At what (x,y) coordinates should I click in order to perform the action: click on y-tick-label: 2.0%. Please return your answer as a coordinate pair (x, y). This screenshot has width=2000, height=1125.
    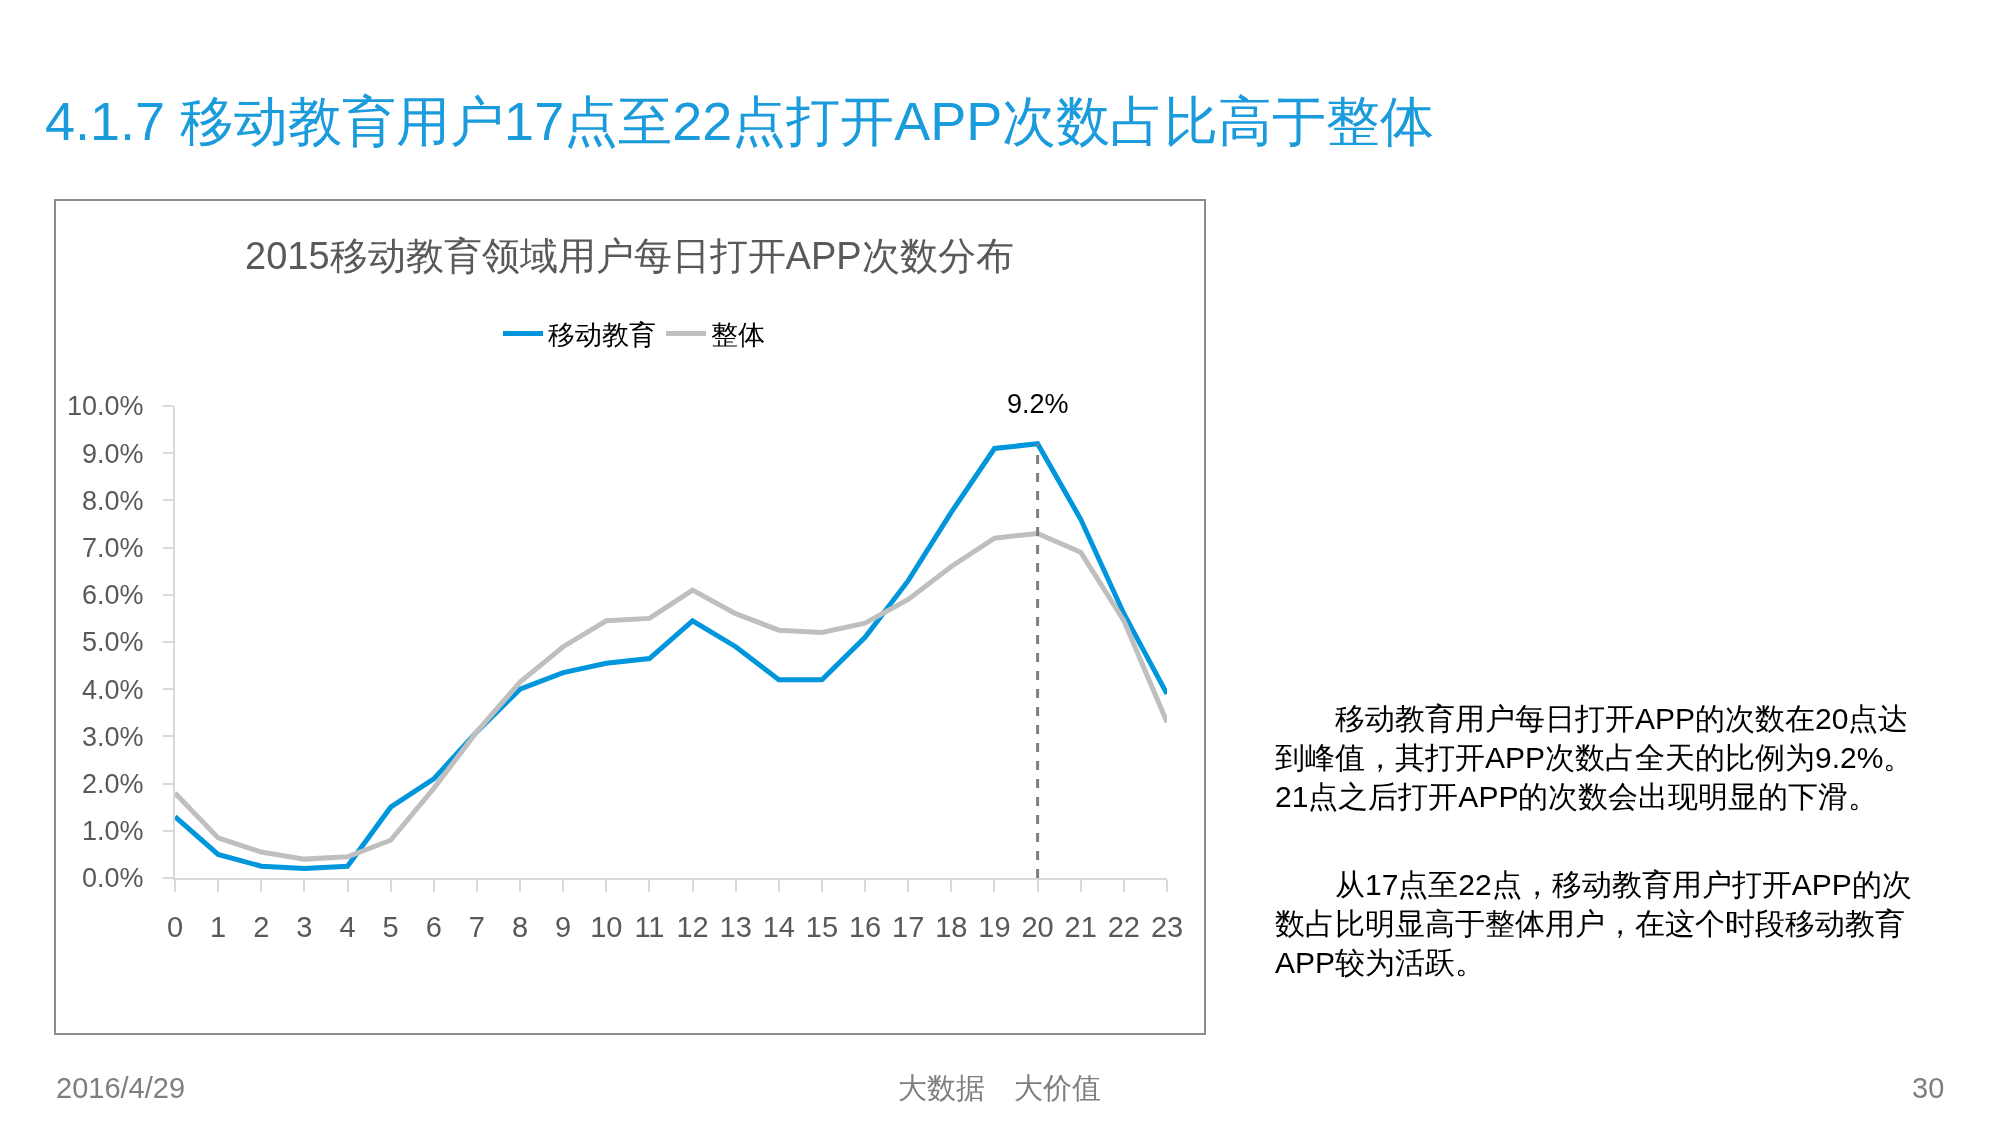
    Looking at the image, I should click on (113, 784).